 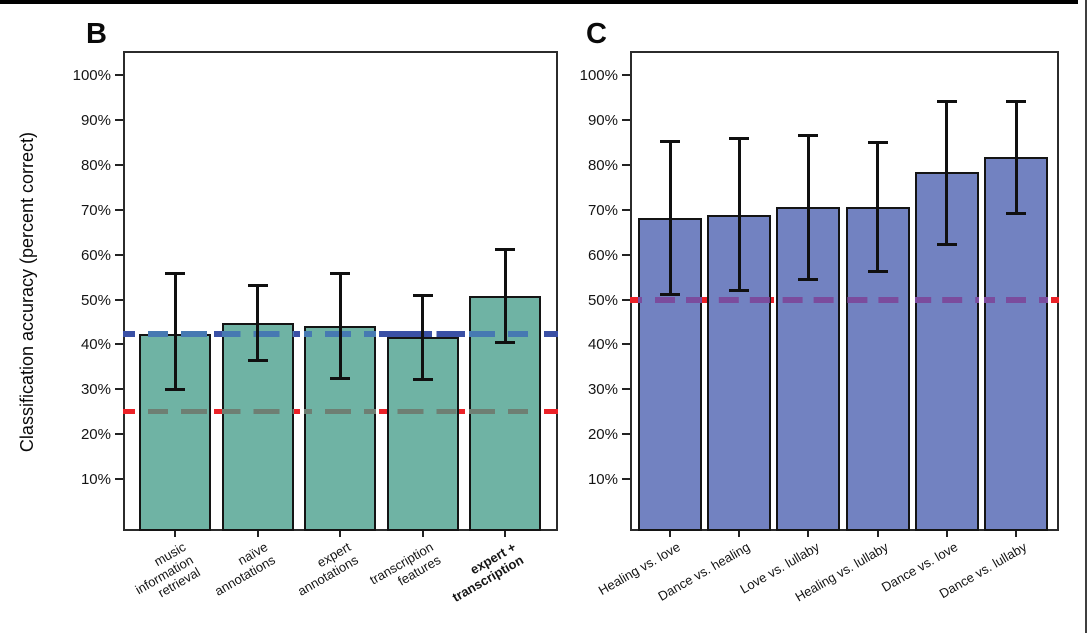 What do you see at coordinates (539, 2) in the screenshot?
I see `figure-top-border` at bounding box center [539, 2].